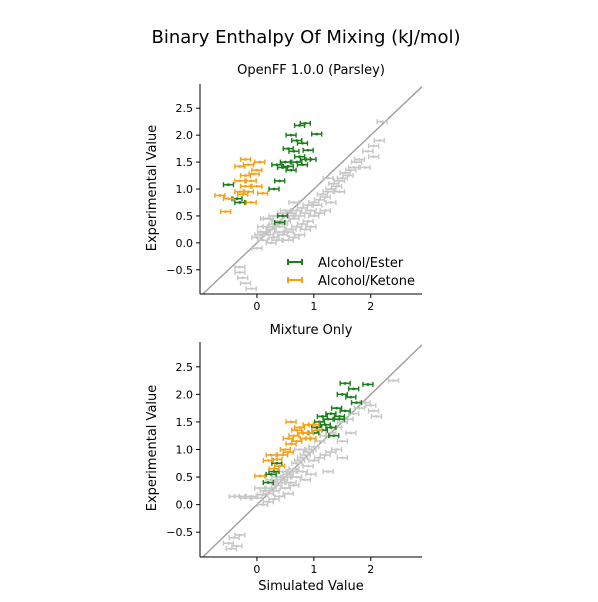 The width and height of the screenshot is (598, 602). What do you see at coordinates (313, 569) in the screenshot?
I see `x-tick-label: 1` at bounding box center [313, 569].